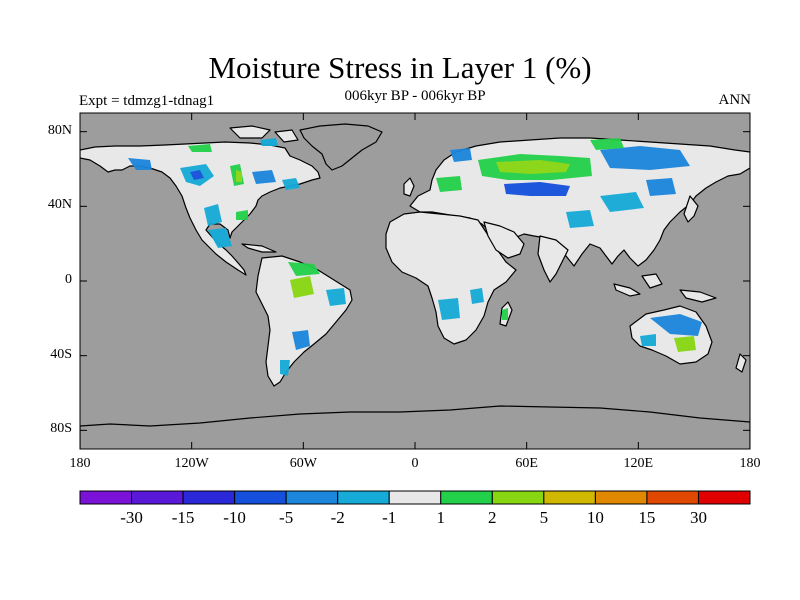  I want to click on anomaly-patch-alaska-blue, so click(140, 164).